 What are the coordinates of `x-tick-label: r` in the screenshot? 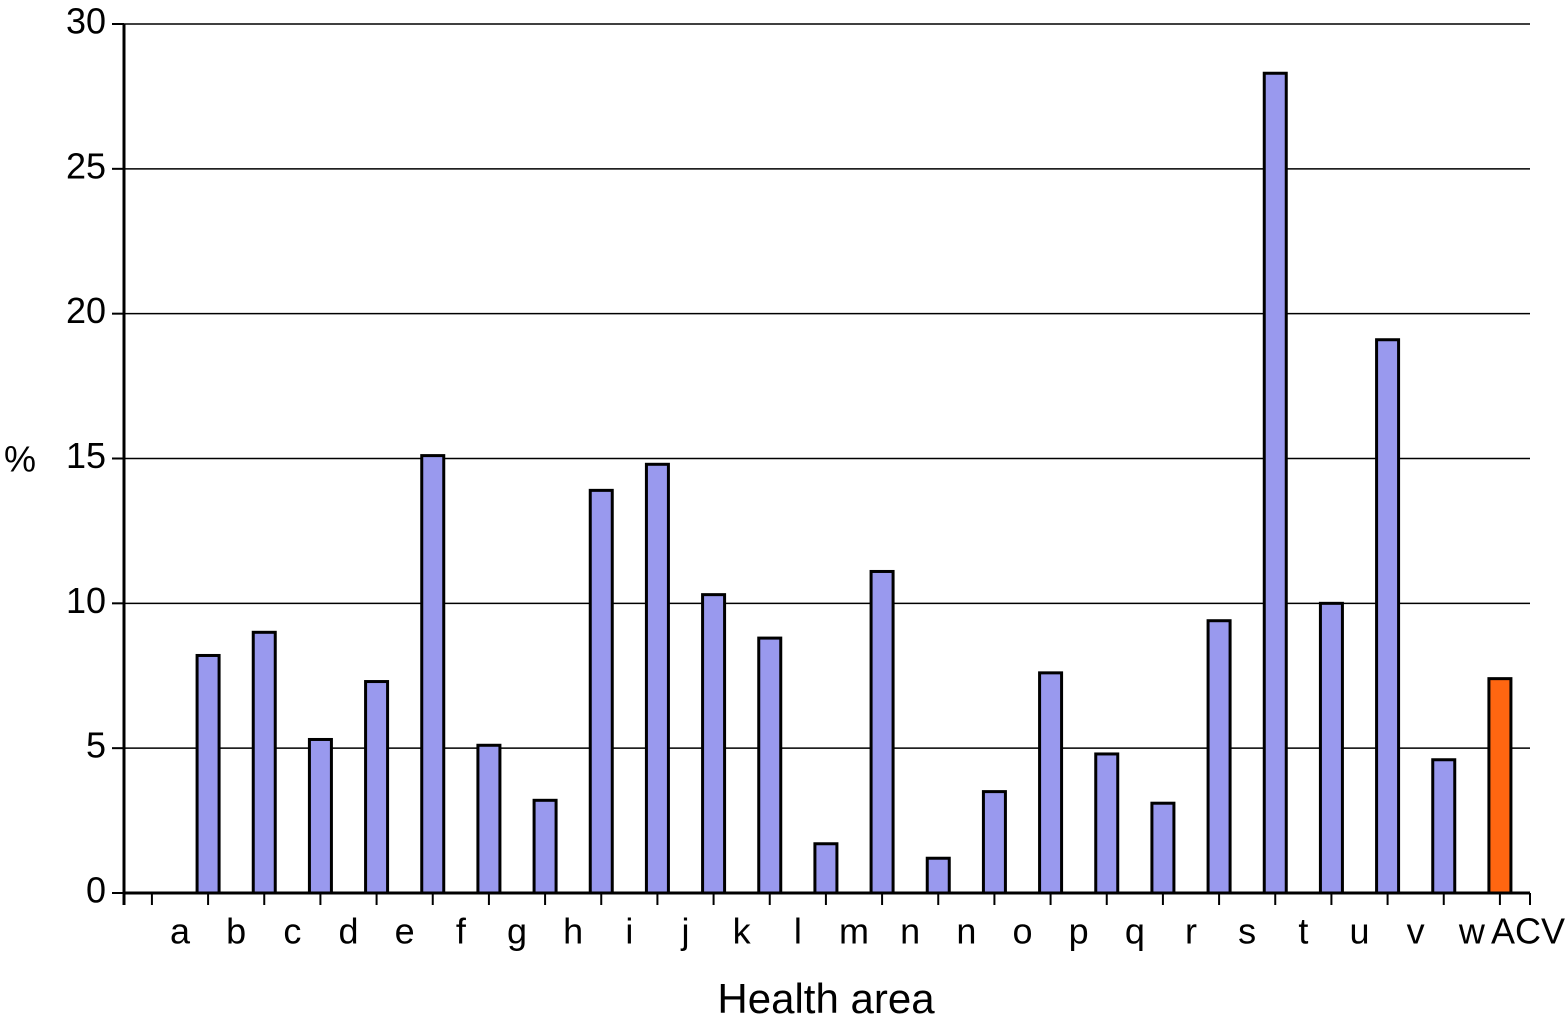 It's located at (1191, 931).